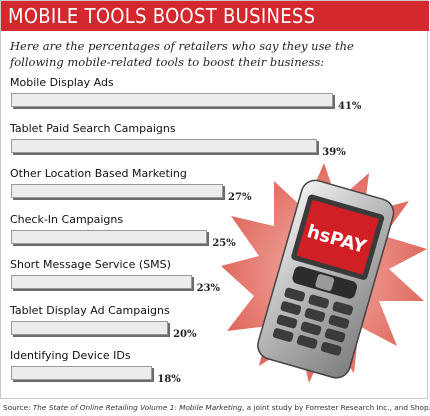 Image resolution: width=430 pixels, height=416 pixels. What do you see at coordinates (208, 288) in the screenshot?
I see `value-label: 23%` at bounding box center [208, 288].